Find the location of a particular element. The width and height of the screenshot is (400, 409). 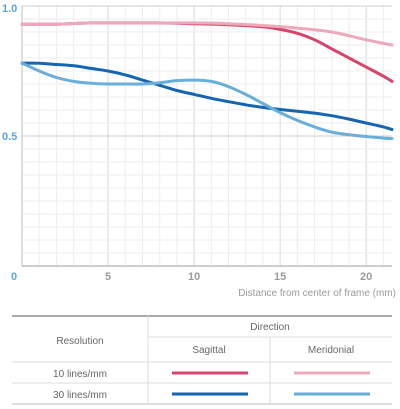

series-meridonial-10-line is located at coordinates (207, 34).